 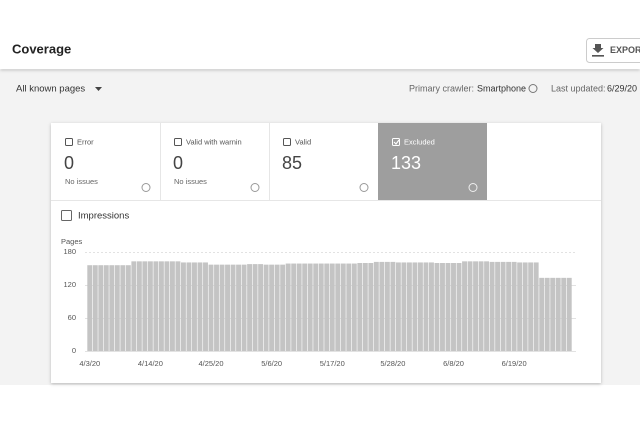 What do you see at coordinates (41, 48) in the screenshot?
I see `page-title: Coverage` at bounding box center [41, 48].